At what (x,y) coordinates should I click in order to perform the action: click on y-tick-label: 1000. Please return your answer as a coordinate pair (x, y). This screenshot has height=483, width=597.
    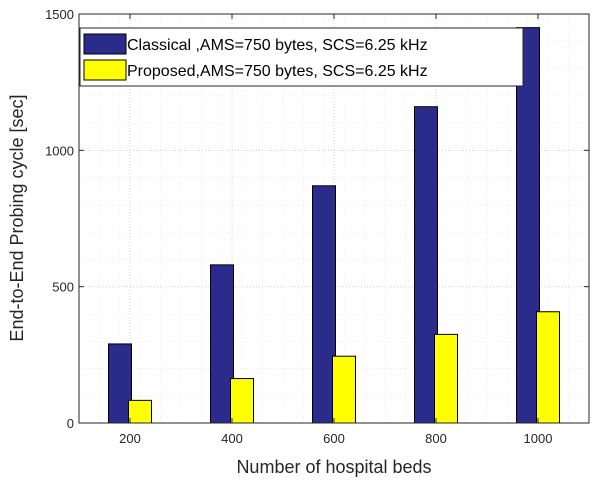
    Looking at the image, I should click on (59, 150).